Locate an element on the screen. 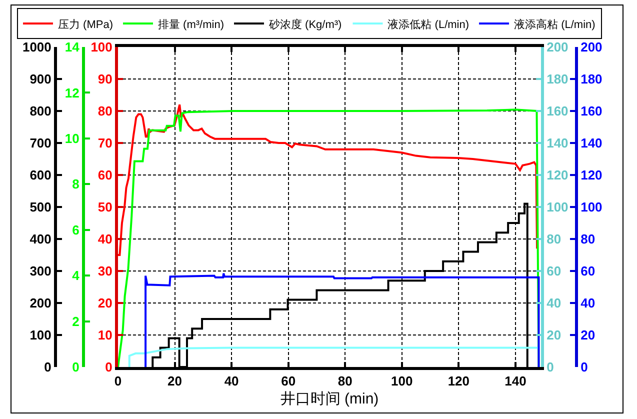  legend-label: 砂浓度 (Kg/m³) is located at coordinates (305, 24).